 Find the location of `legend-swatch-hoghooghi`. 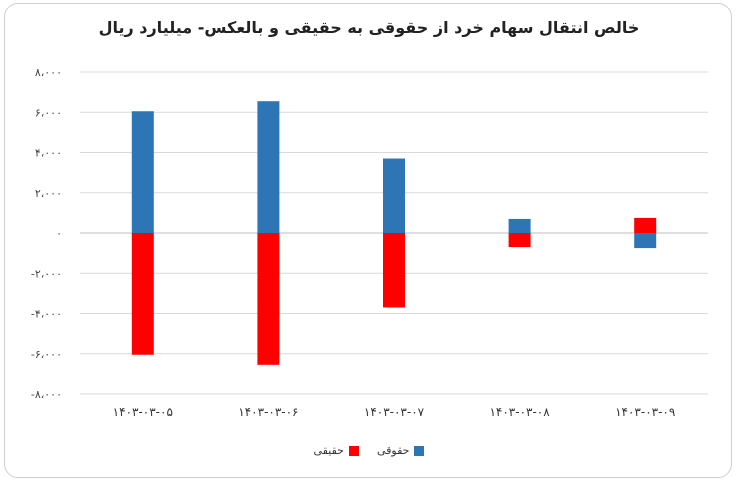

legend-swatch-hoghooghi is located at coordinates (419, 450).